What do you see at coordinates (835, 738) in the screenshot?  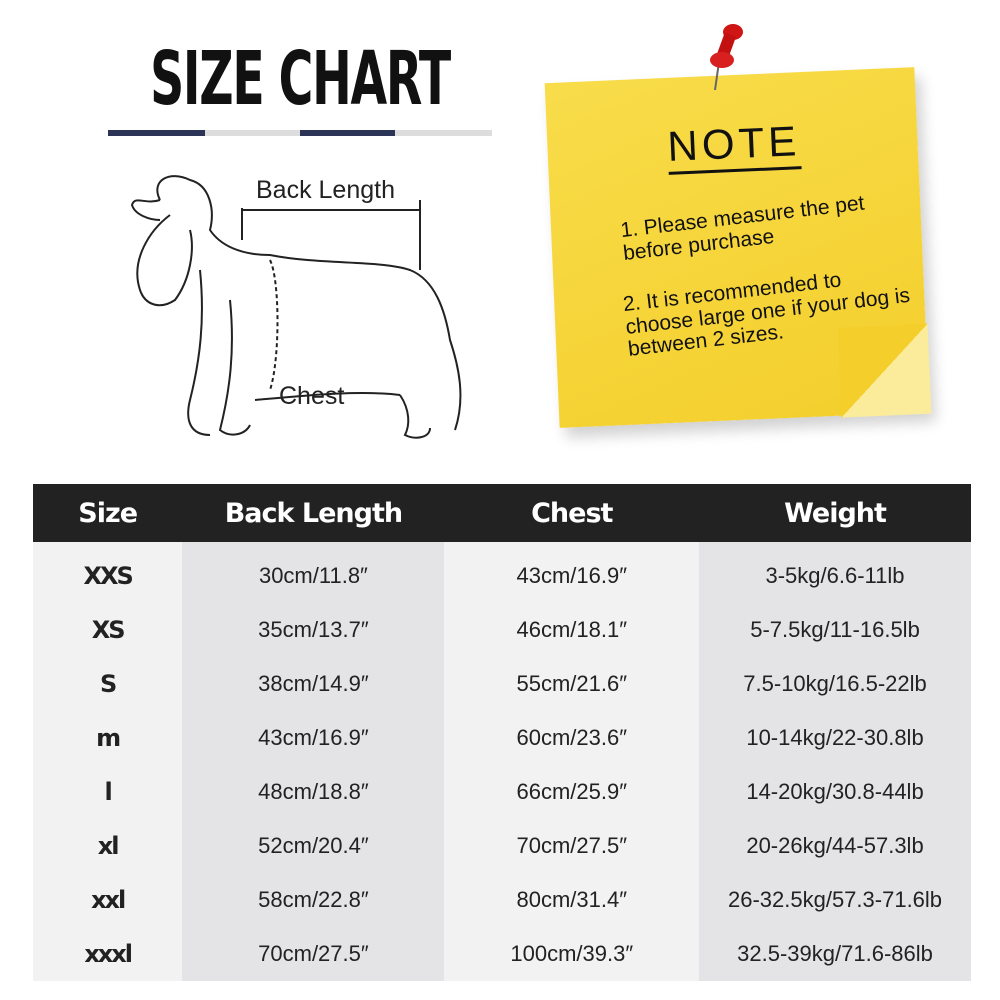 I see `cell-weight: 10-14kg/22-30.8lb` at bounding box center [835, 738].